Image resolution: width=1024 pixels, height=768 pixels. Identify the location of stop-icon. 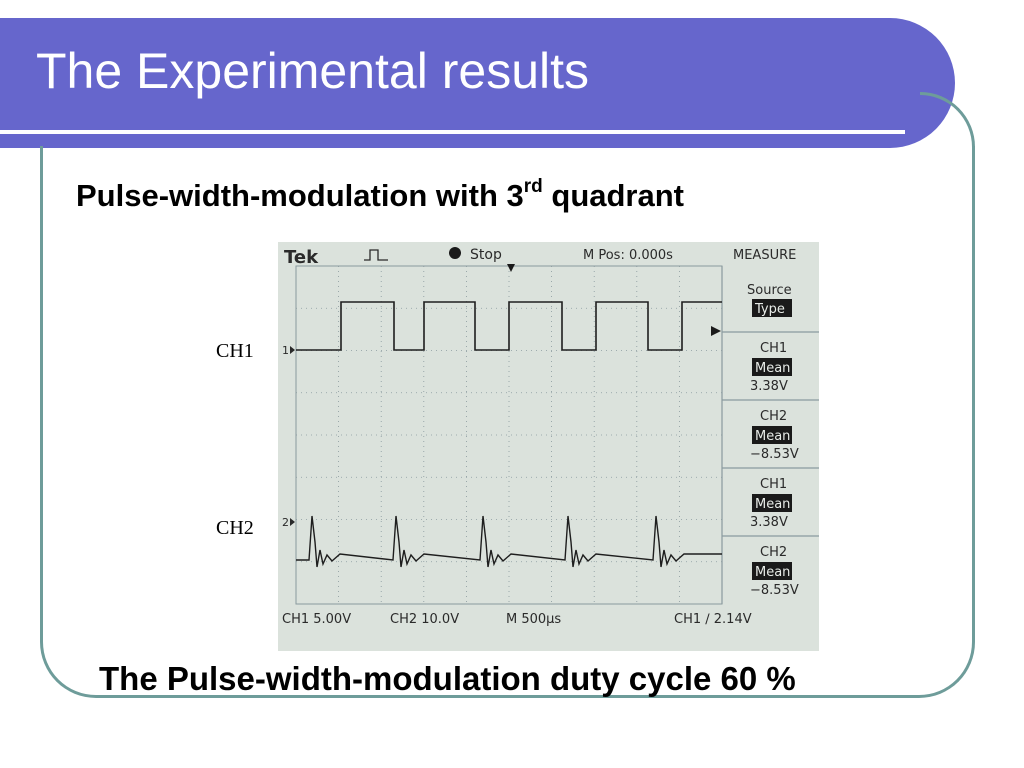
(455, 253).